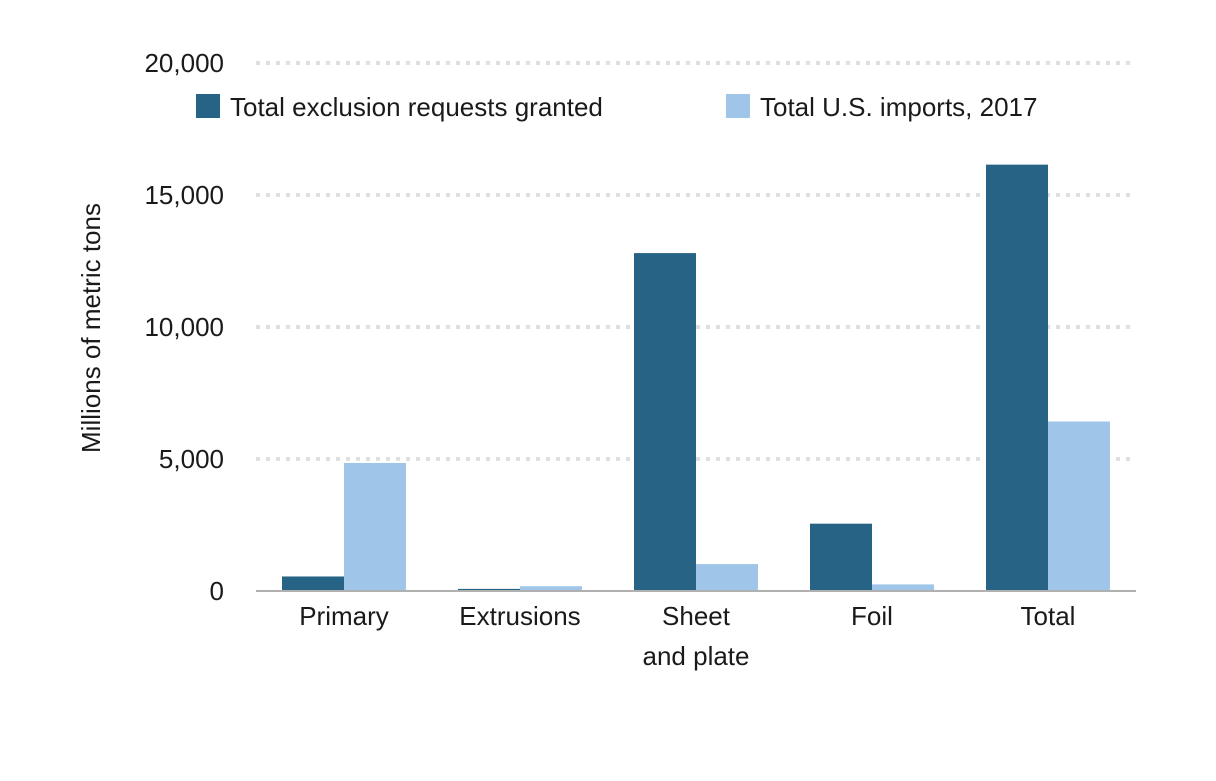 The height and width of the screenshot is (781, 1216). I want to click on y-tick-label: 15,000, so click(184, 195).